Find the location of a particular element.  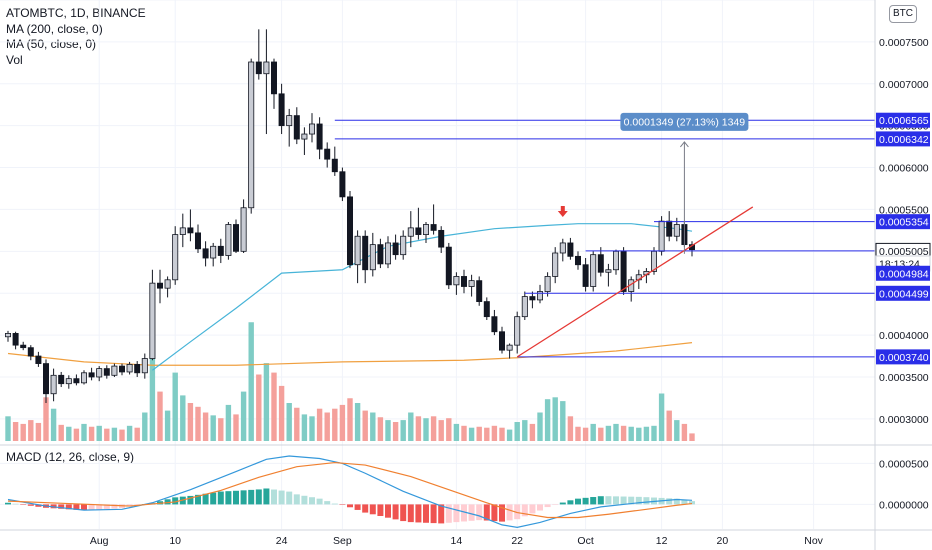

ma200-label: MA (200, close, 0) is located at coordinates (54, 28).